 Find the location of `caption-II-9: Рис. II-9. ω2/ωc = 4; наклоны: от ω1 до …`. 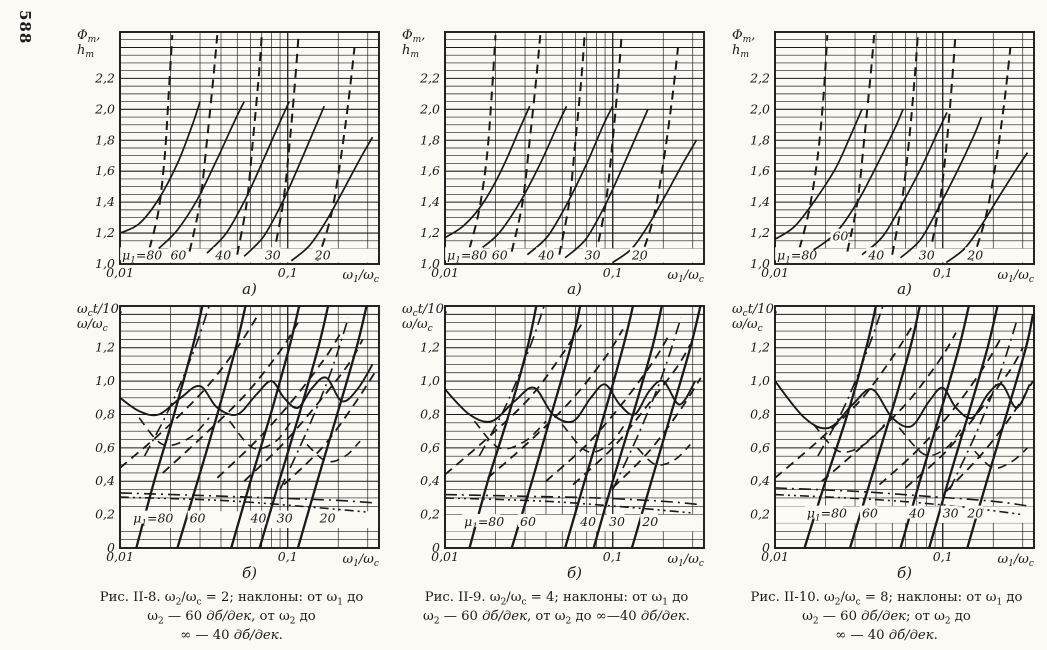

caption-II-9: Рис. II-9. ω2/ωc = 4; наклоны: от ω1 до … is located at coordinates (556, 609).